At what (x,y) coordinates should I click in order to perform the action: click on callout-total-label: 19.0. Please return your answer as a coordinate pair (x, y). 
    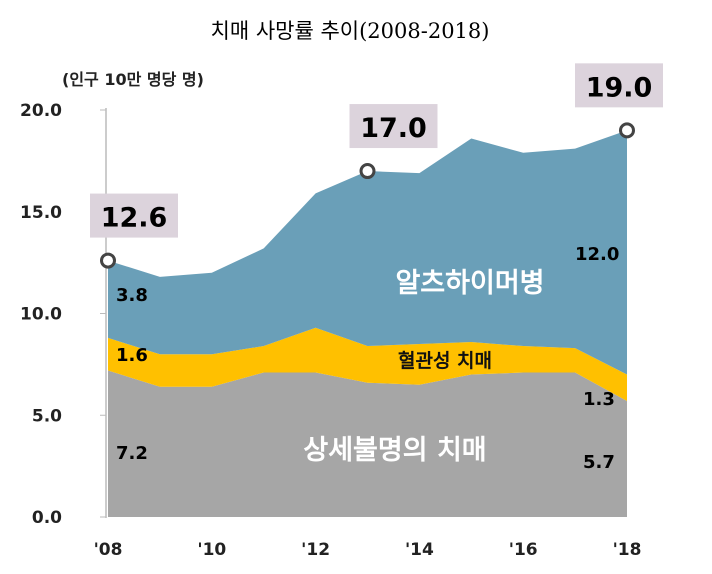
    Looking at the image, I should click on (619, 87).